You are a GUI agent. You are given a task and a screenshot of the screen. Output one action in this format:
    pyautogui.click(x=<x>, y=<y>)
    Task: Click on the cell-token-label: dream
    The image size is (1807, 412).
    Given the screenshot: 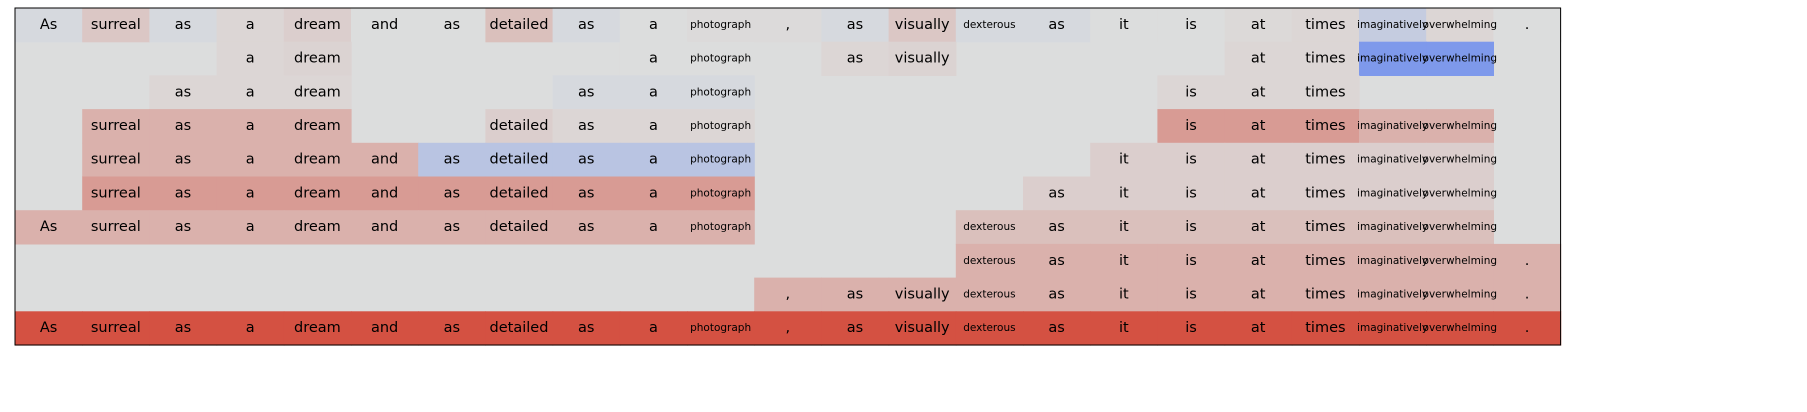 What is the action you would take?
    pyautogui.click(x=317, y=59)
    